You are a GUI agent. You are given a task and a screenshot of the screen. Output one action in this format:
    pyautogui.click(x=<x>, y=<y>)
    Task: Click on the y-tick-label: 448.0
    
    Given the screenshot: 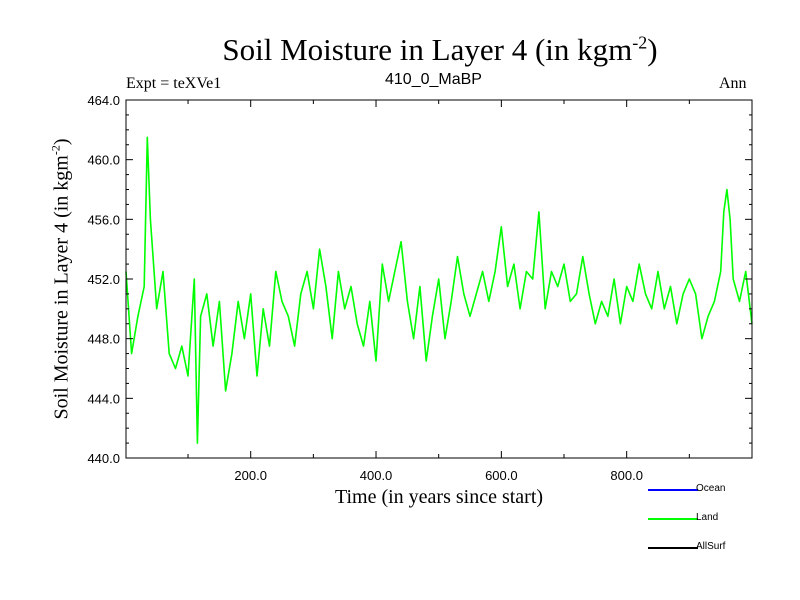 What is the action you would take?
    pyautogui.click(x=103, y=339)
    